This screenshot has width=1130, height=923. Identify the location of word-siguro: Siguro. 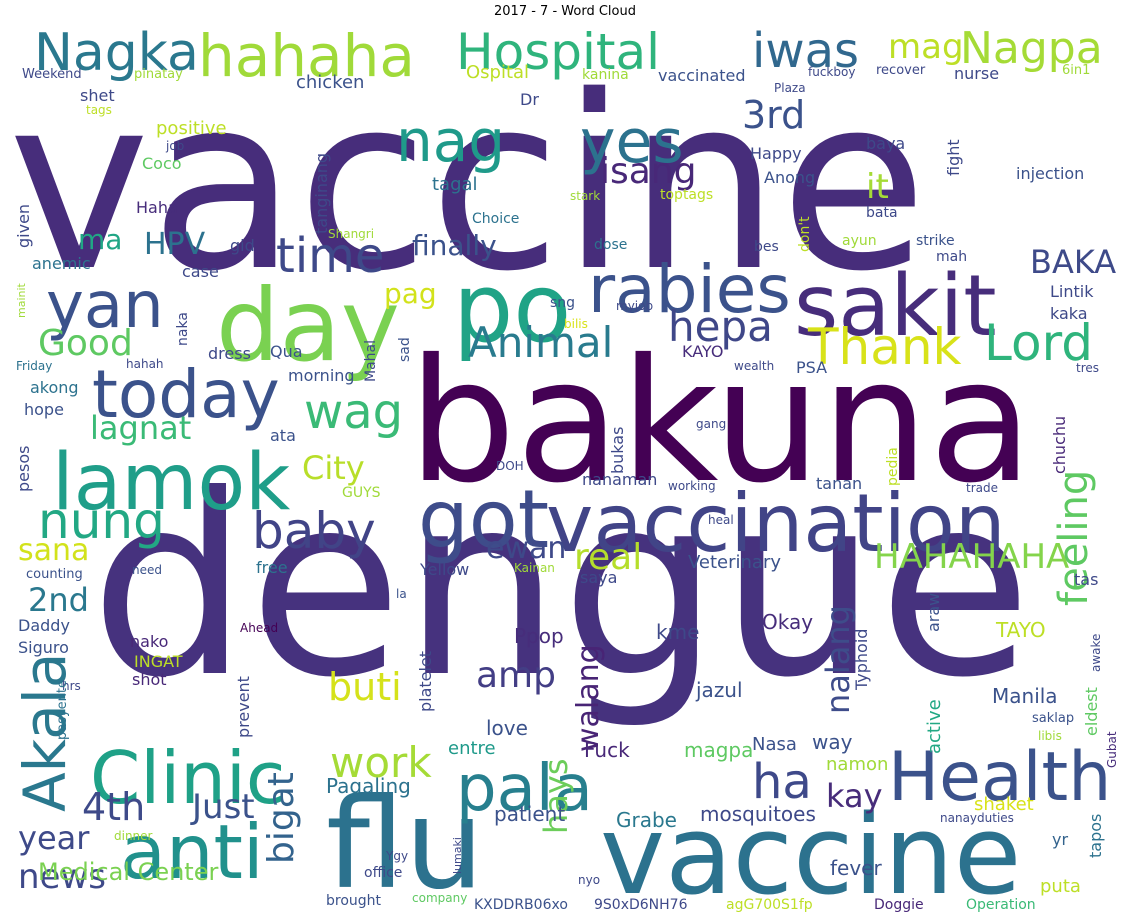
(43, 647).